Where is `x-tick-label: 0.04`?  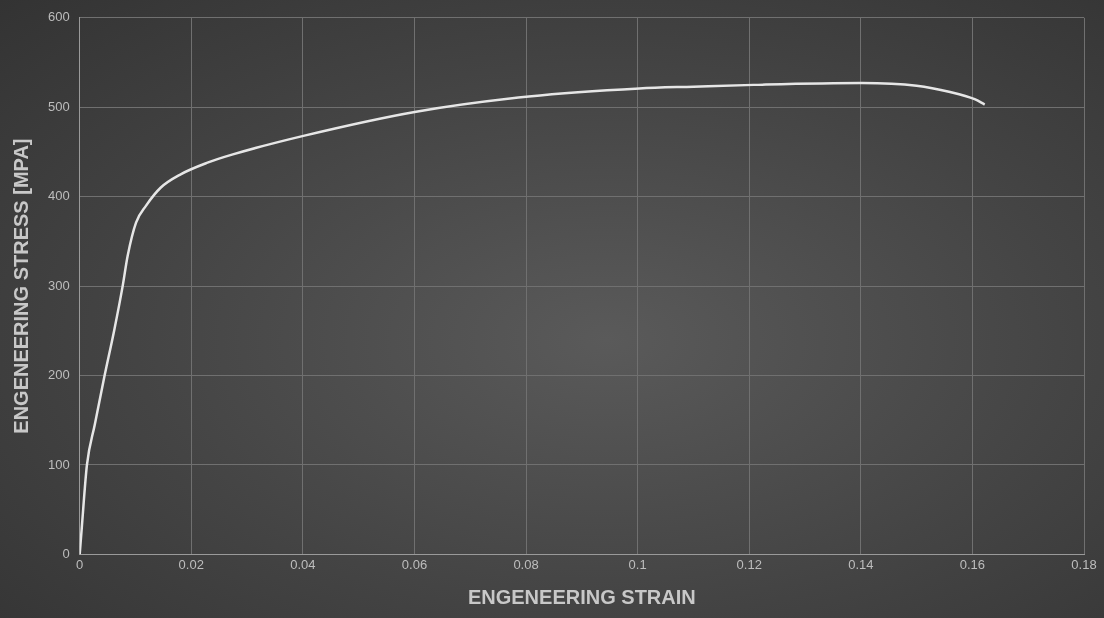 x-tick-label: 0.04 is located at coordinates (303, 564).